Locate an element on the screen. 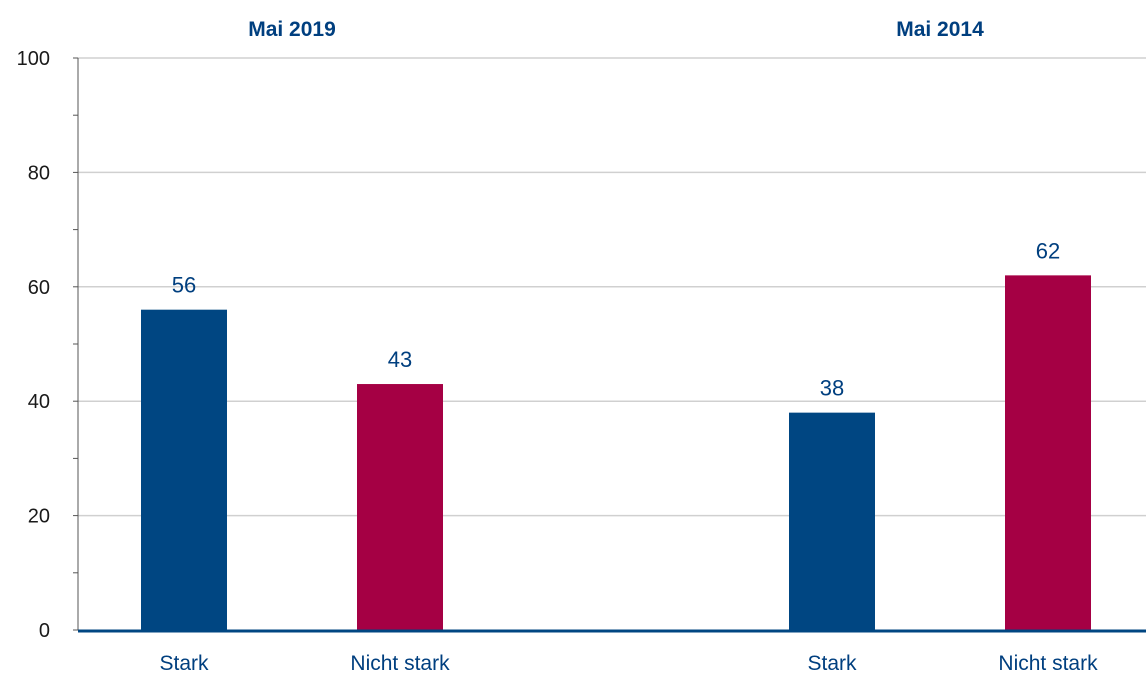  group-title: Mai 2014 is located at coordinates (940, 29).